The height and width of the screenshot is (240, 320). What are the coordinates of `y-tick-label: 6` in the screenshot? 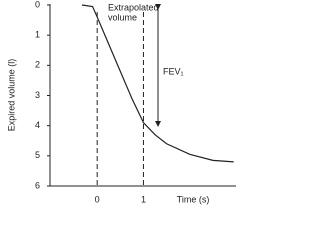 It's located at (37, 185).